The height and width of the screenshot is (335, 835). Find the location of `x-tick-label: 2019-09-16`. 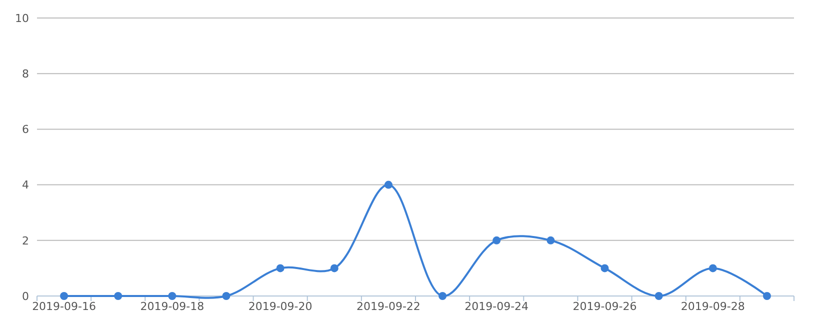

x-tick-label: 2019-09-16 is located at coordinates (64, 306).